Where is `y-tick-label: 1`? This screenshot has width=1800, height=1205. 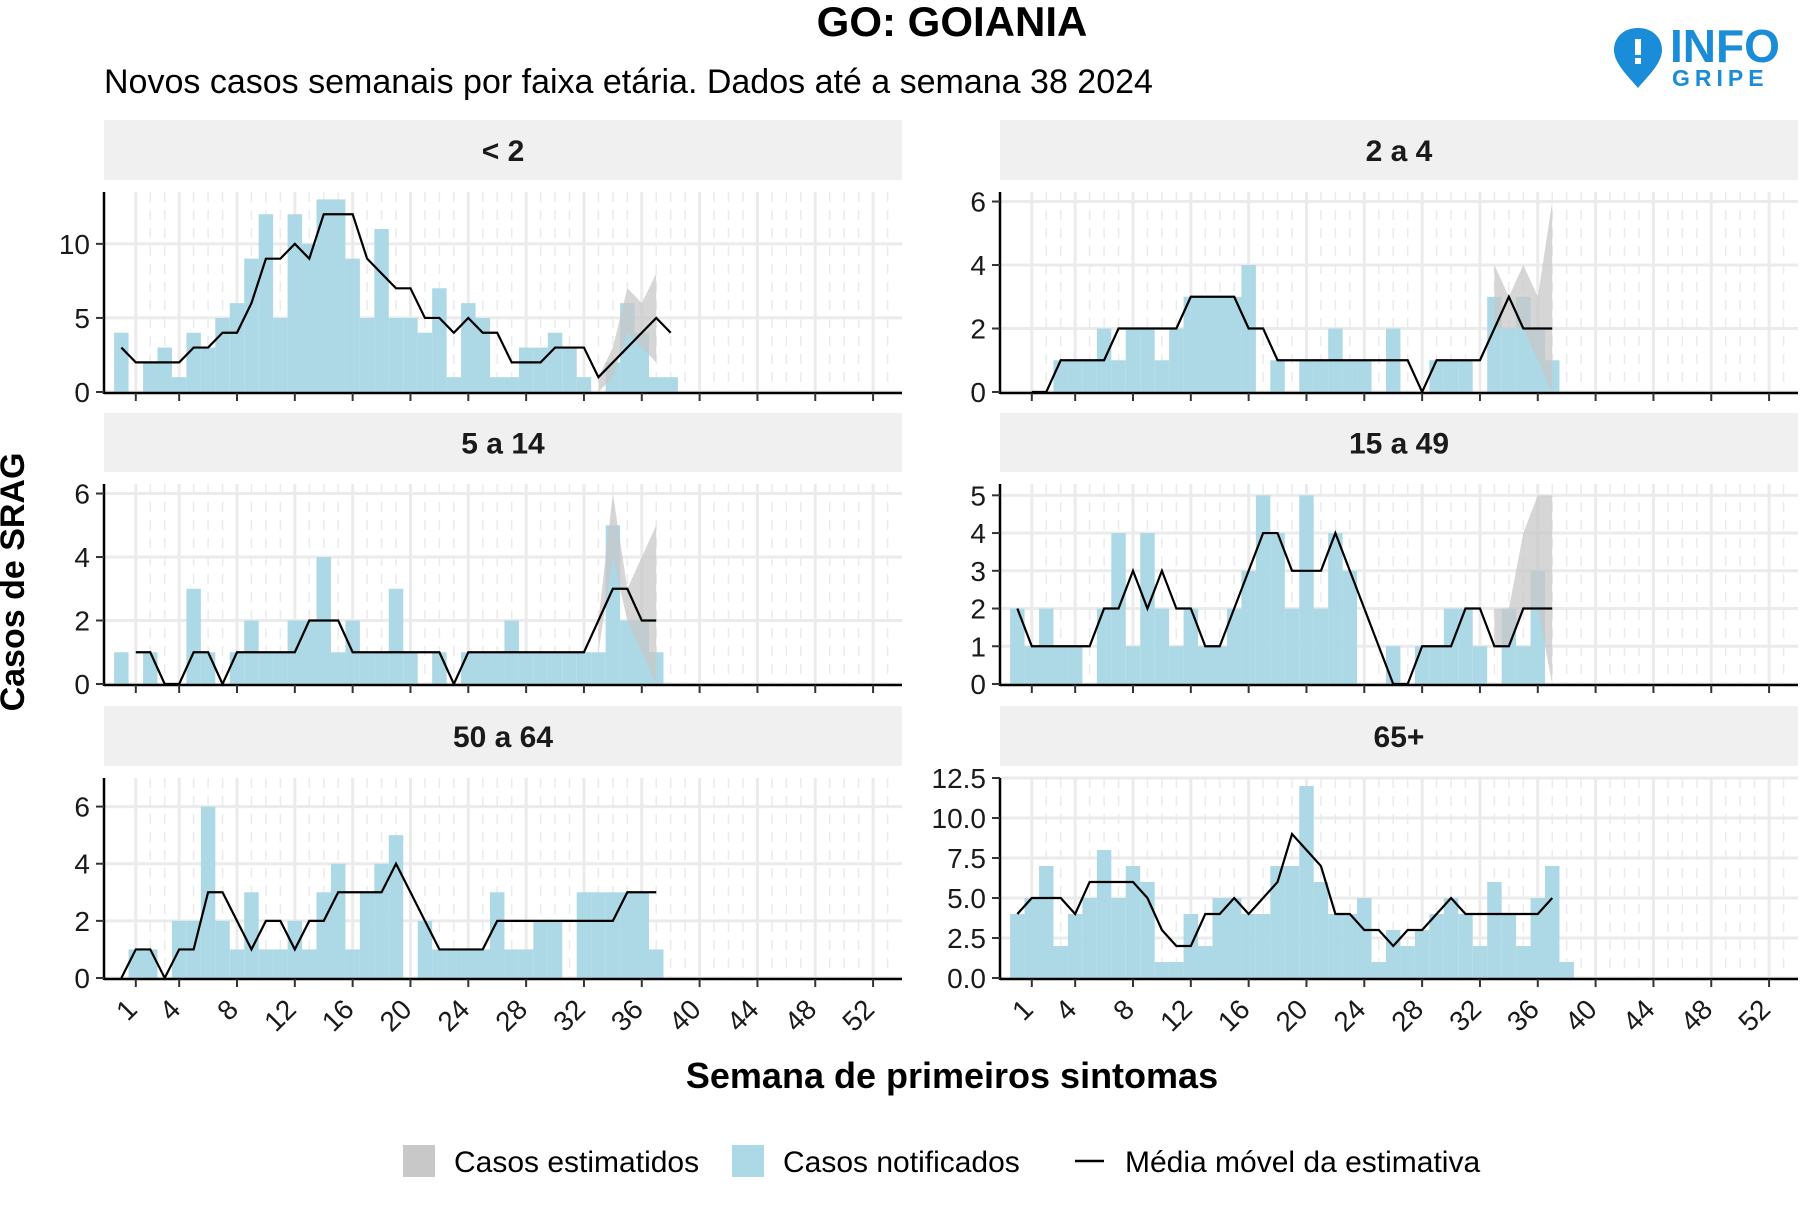 y-tick-label: 1 is located at coordinates (978, 646).